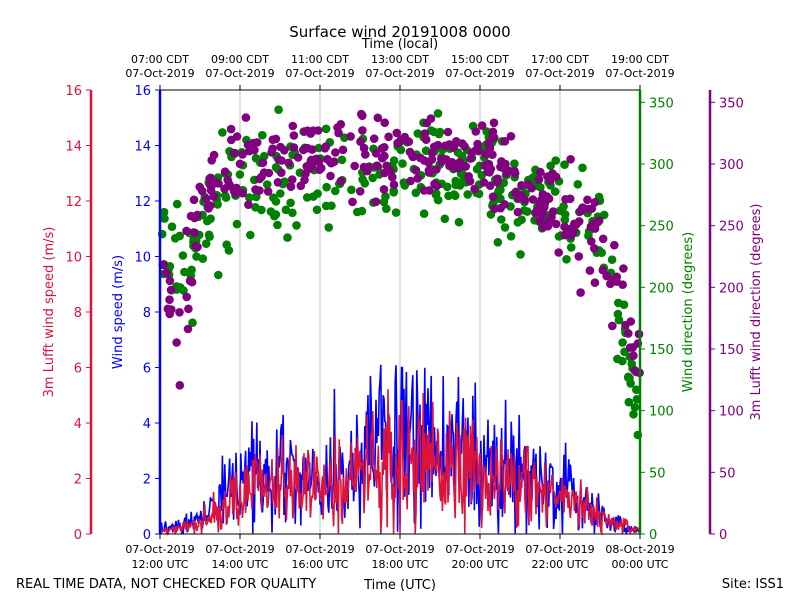 The image size is (800, 600). What do you see at coordinates (160, 59) in the screenshot?
I see `top-tick-time: 07:00 CDT` at bounding box center [160, 59].